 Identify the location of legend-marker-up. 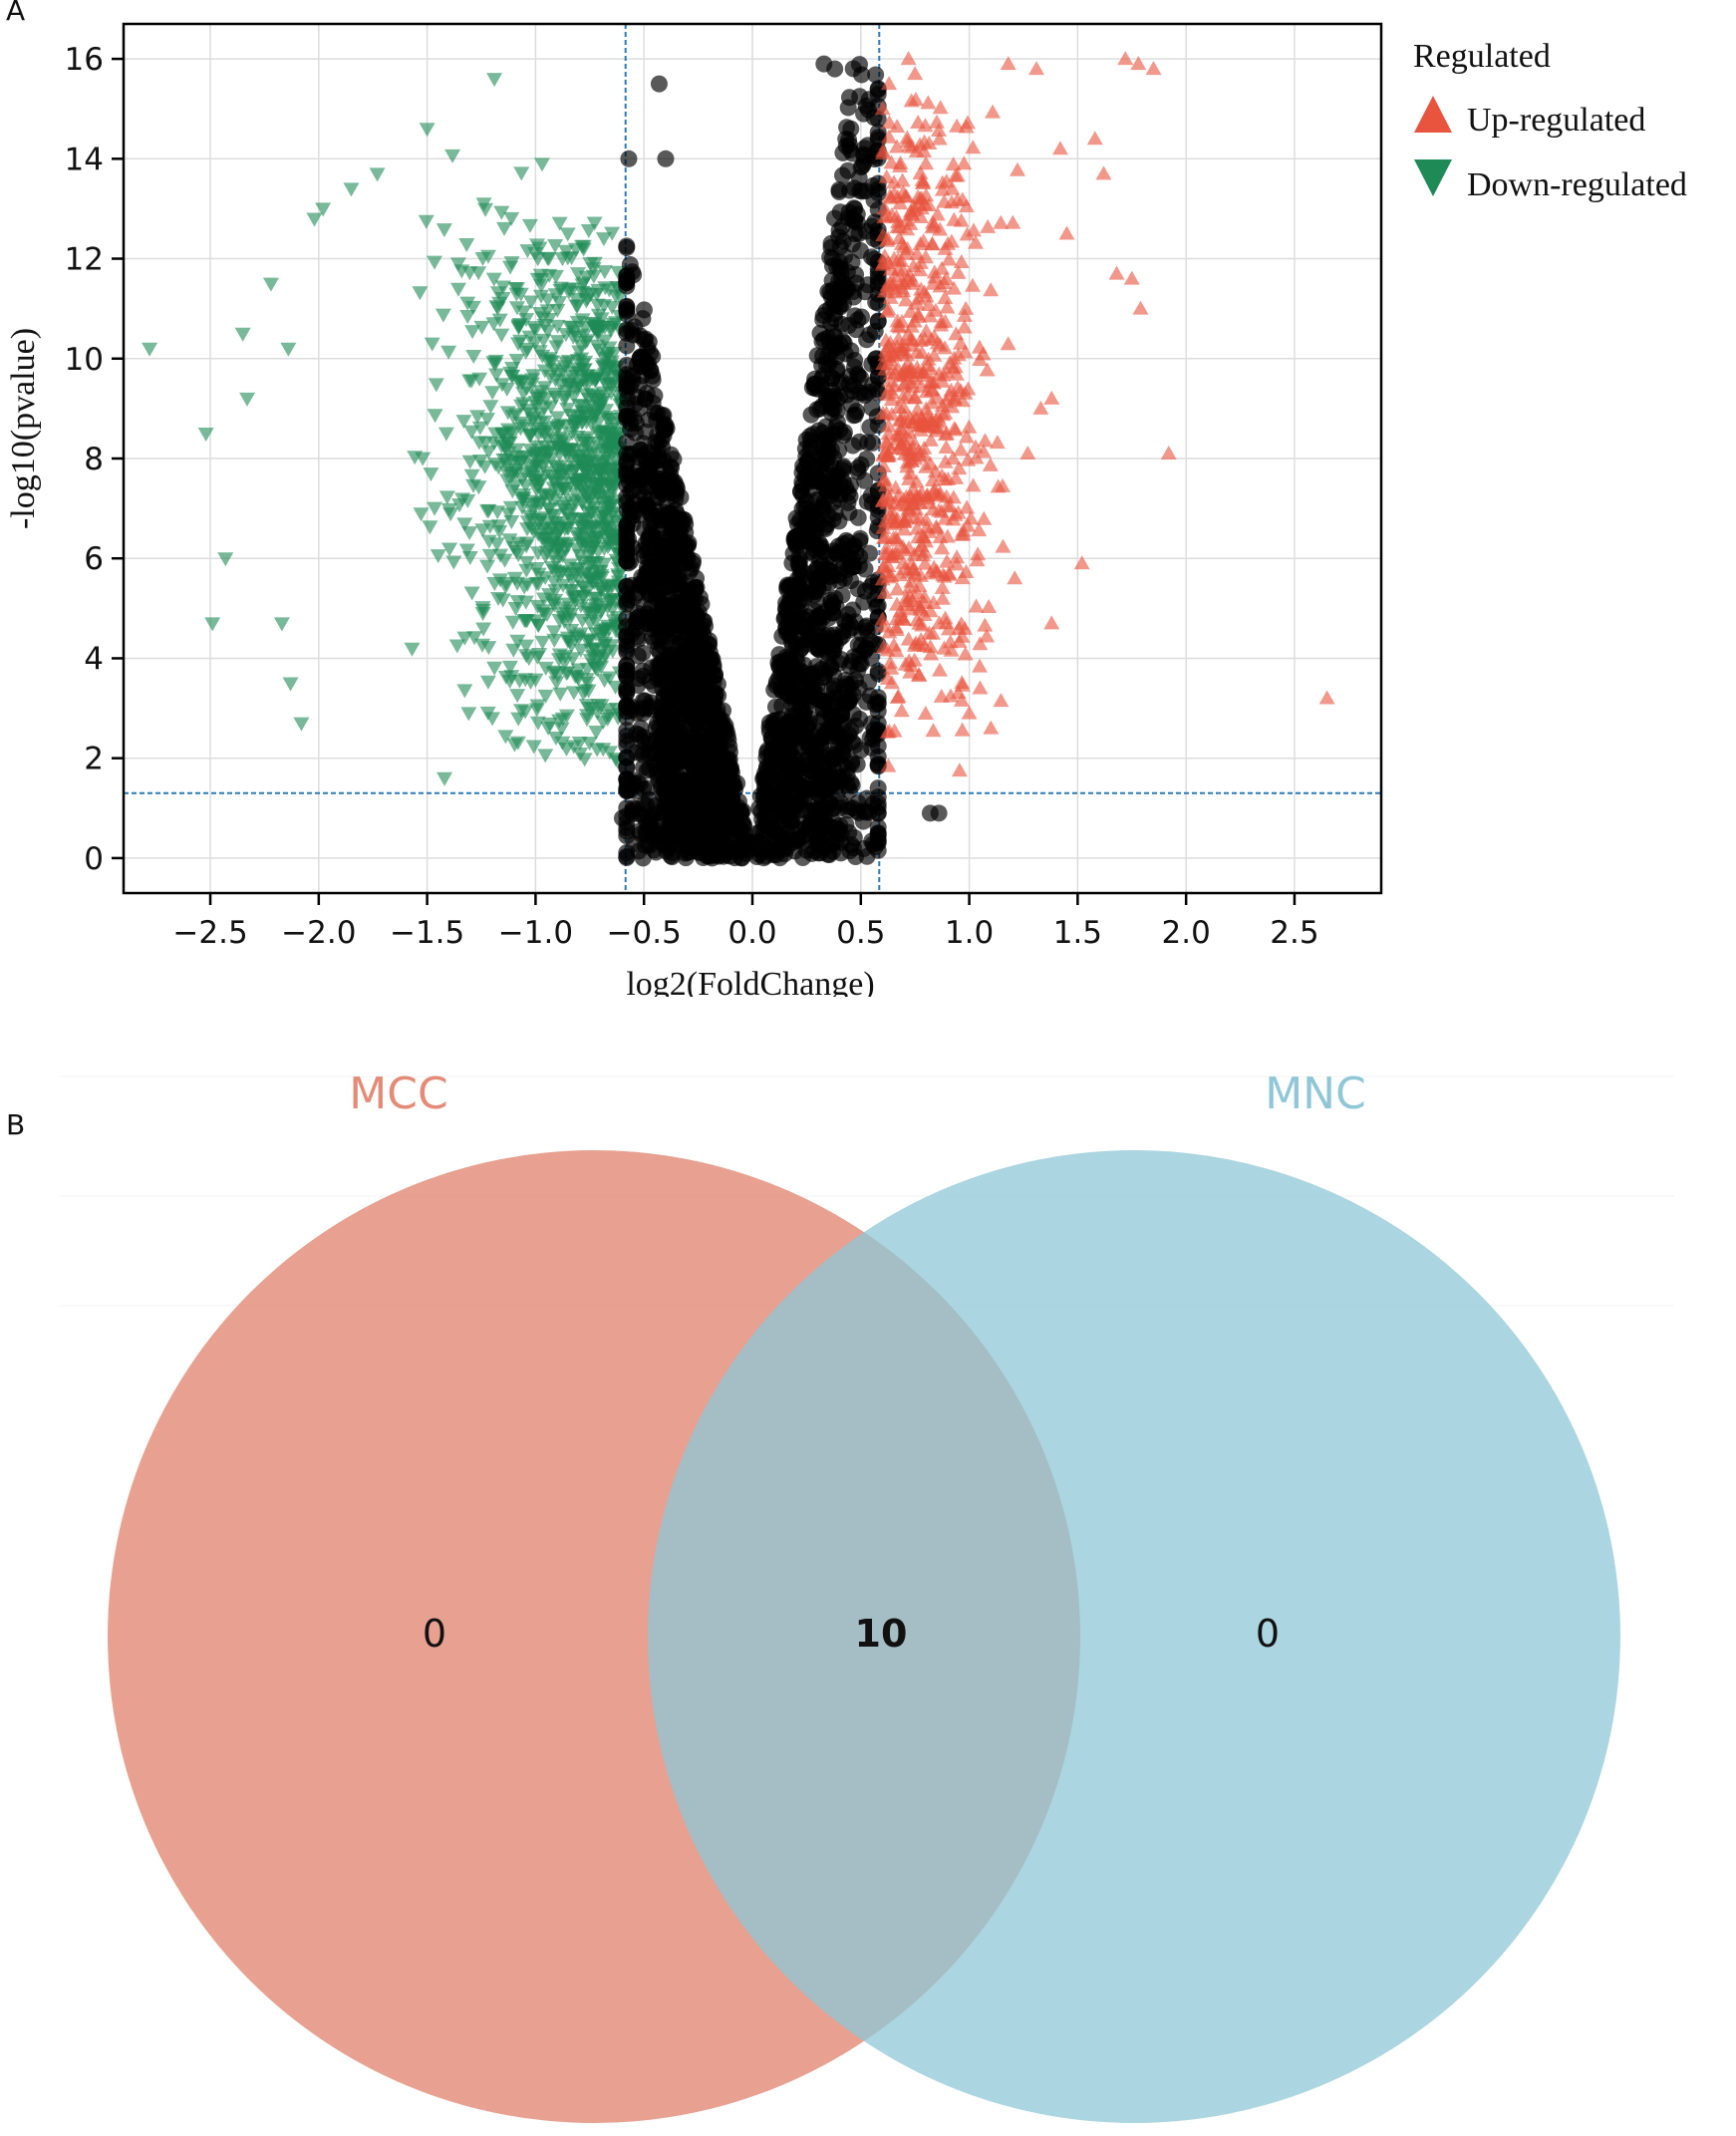
(1433, 115).